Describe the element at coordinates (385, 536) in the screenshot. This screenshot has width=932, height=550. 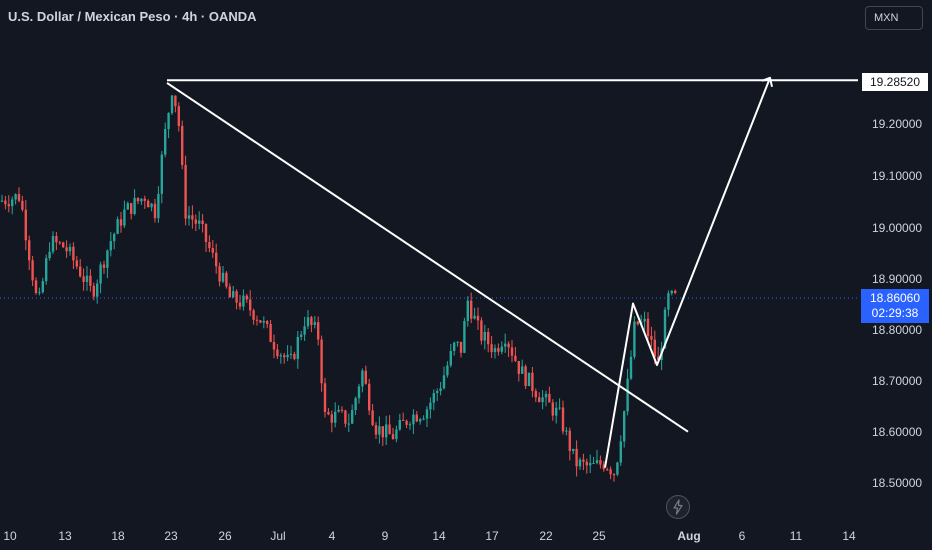
I see `time-tick: 9` at that location.